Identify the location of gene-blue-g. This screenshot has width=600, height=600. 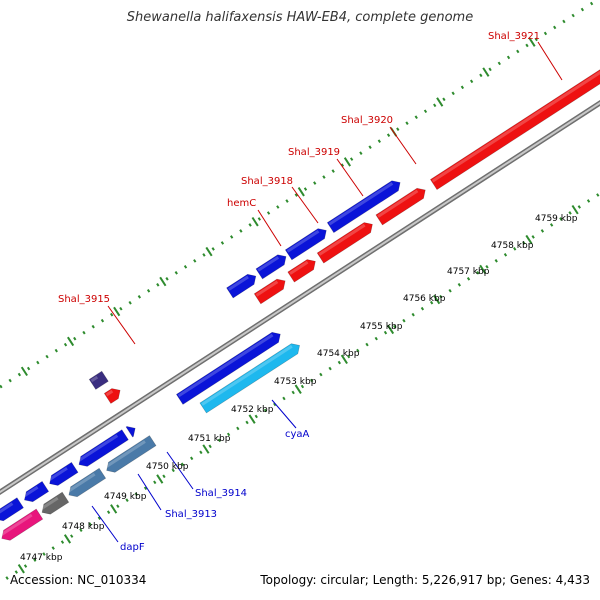
(103, 448).